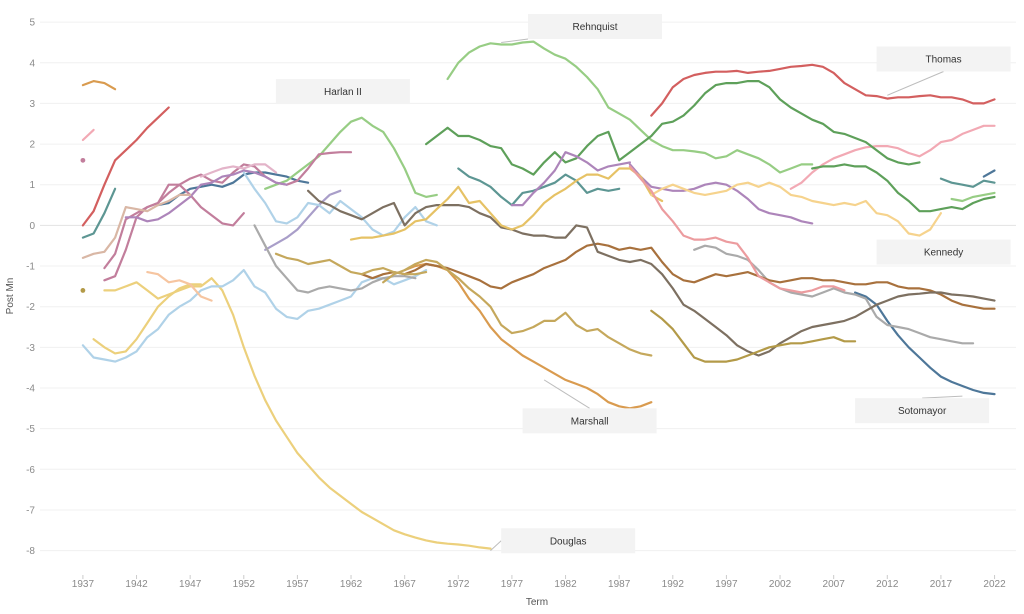 Image resolution: width=1024 pixels, height=614 pixels. I want to click on x-tick-label: 1977, so click(512, 584).